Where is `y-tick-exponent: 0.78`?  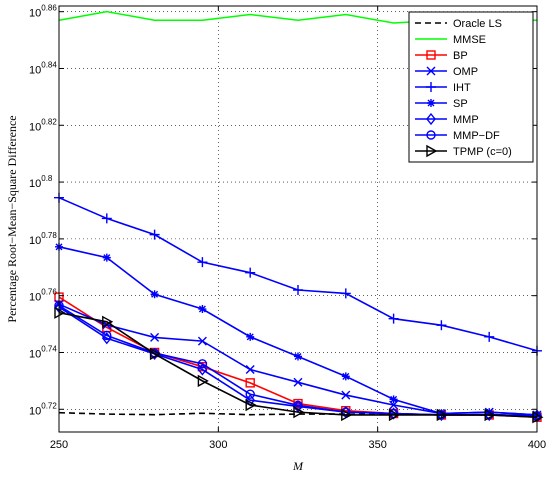
y-tick-exponent: 0.78 is located at coordinates (49, 235).